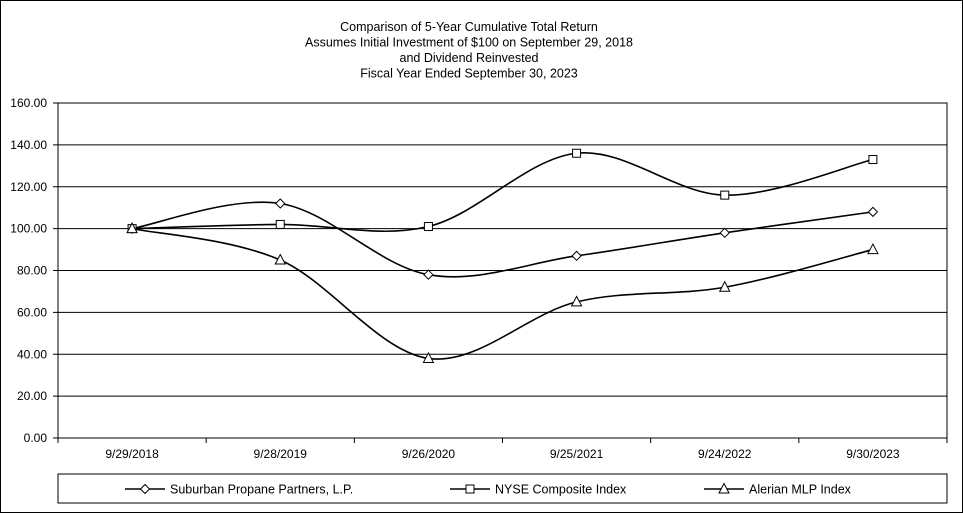 This screenshot has height=513, width=963. What do you see at coordinates (145, 489) in the screenshot?
I see `legend-marker-diamond` at bounding box center [145, 489].